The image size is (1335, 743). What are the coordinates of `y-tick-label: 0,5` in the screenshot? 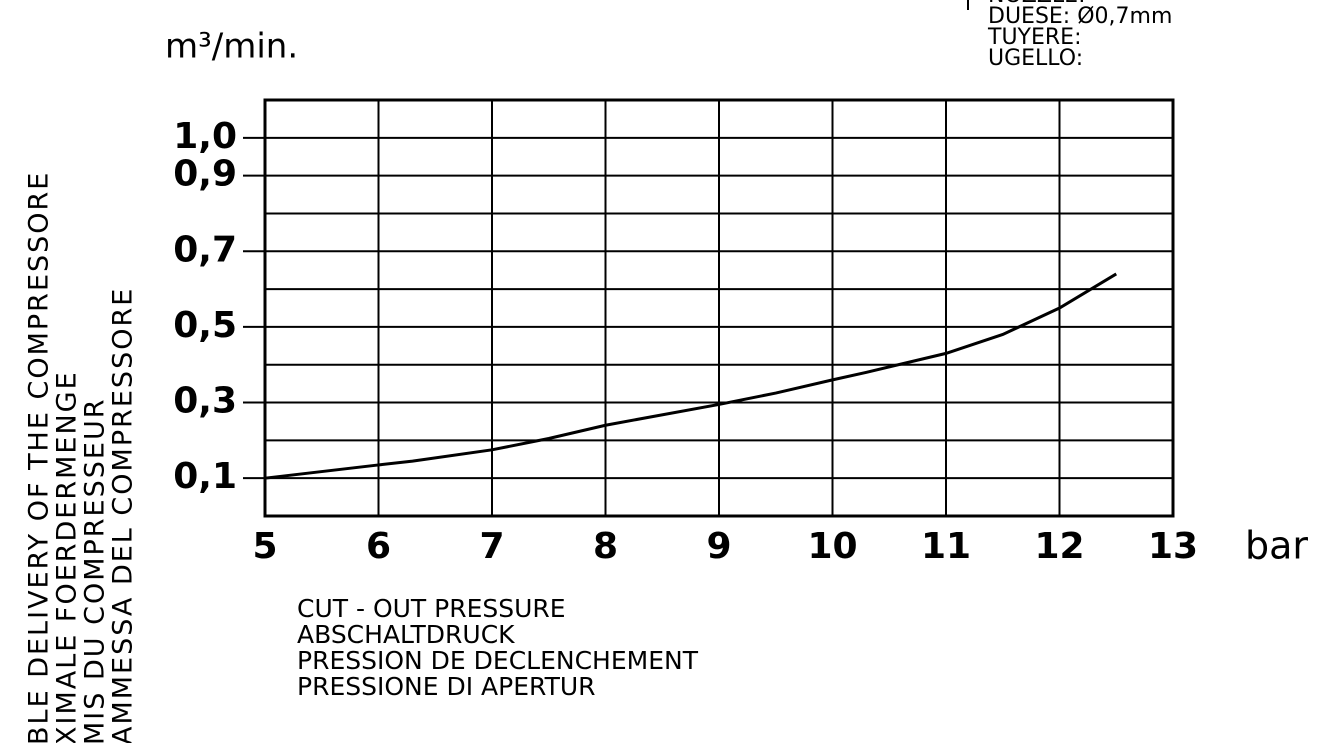 It's located at (205, 325).